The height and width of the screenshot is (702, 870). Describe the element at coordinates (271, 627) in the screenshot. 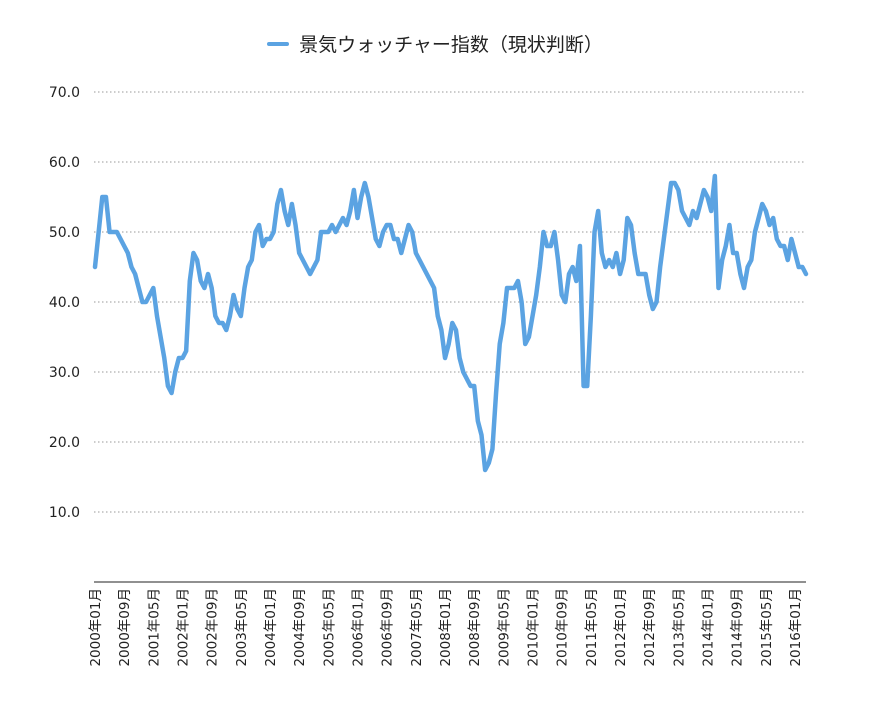

I see `x-tick-label: 2004年01月` at that location.